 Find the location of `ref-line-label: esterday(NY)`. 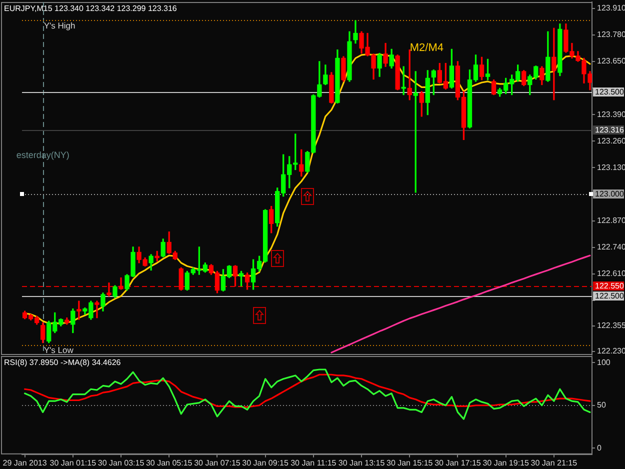

ref-line-label: esterday(NY) is located at coordinates (43, 155).